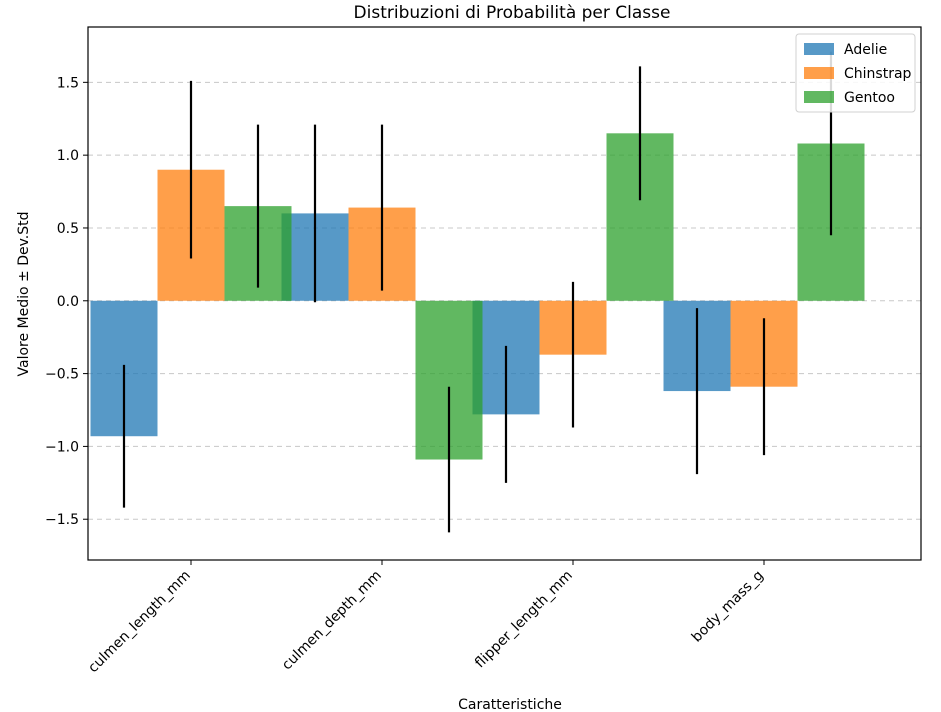 Image resolution: width=941 pixels, height=712 pixels. I want to click on legend: Adelie Chinstrap Gentoo, so click(855, 73).